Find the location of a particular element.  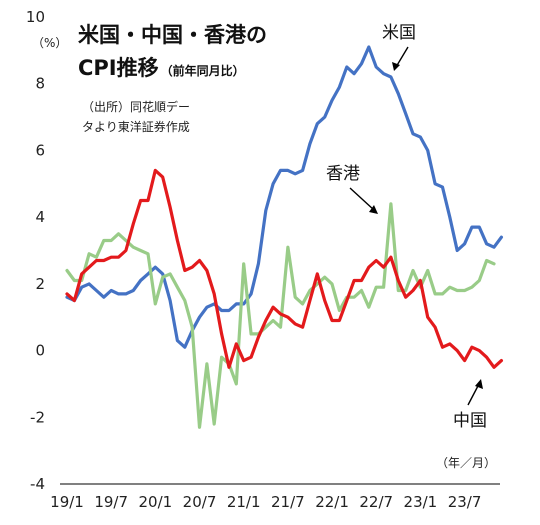

x-tick-label: 22/7 is located at coordinates (376, 502).